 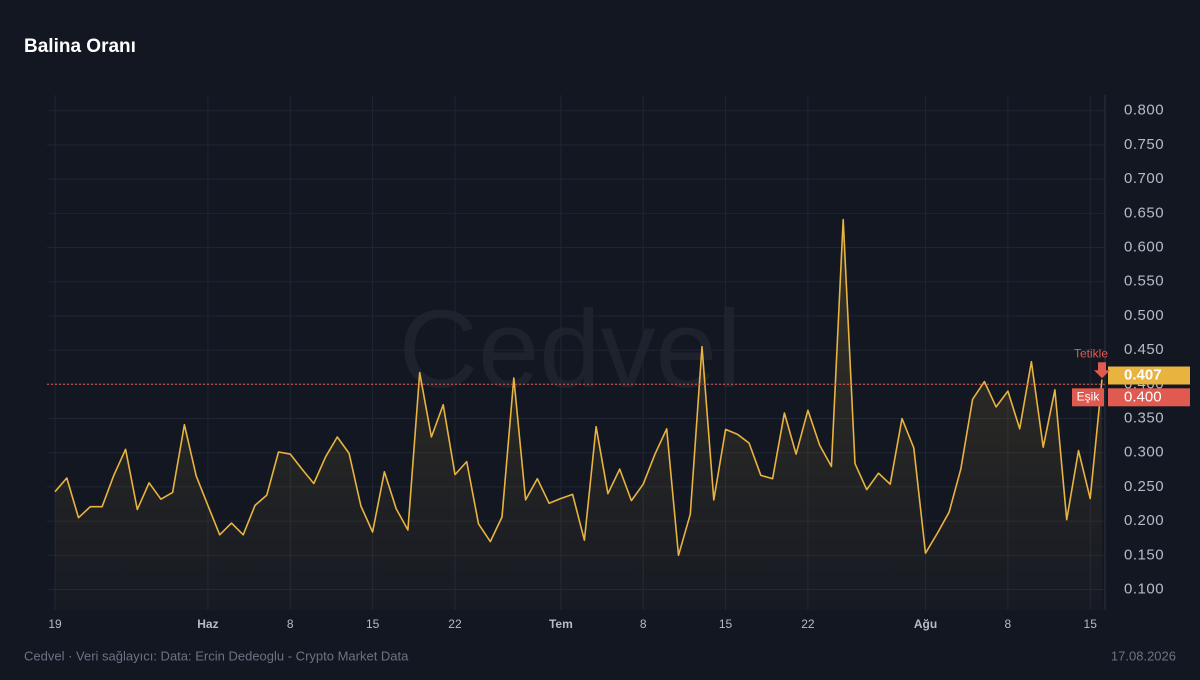 I want to click on y-tick-label: 0.150, so click(x=1144, y=554).